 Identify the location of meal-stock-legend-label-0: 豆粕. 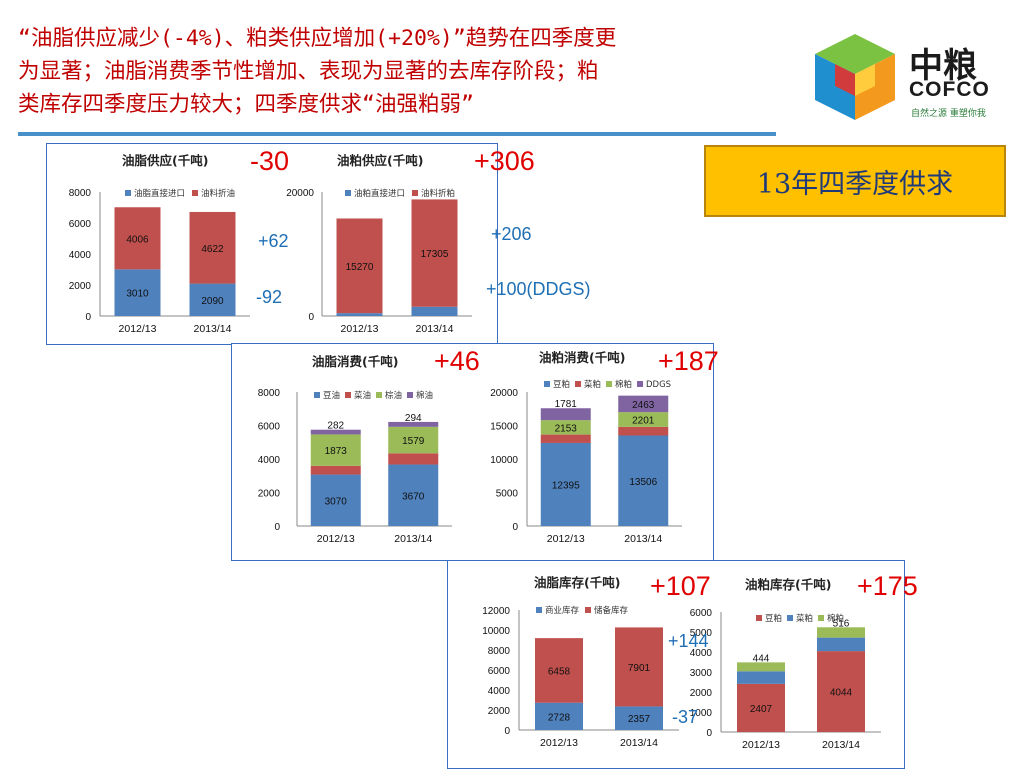
(773, 618).